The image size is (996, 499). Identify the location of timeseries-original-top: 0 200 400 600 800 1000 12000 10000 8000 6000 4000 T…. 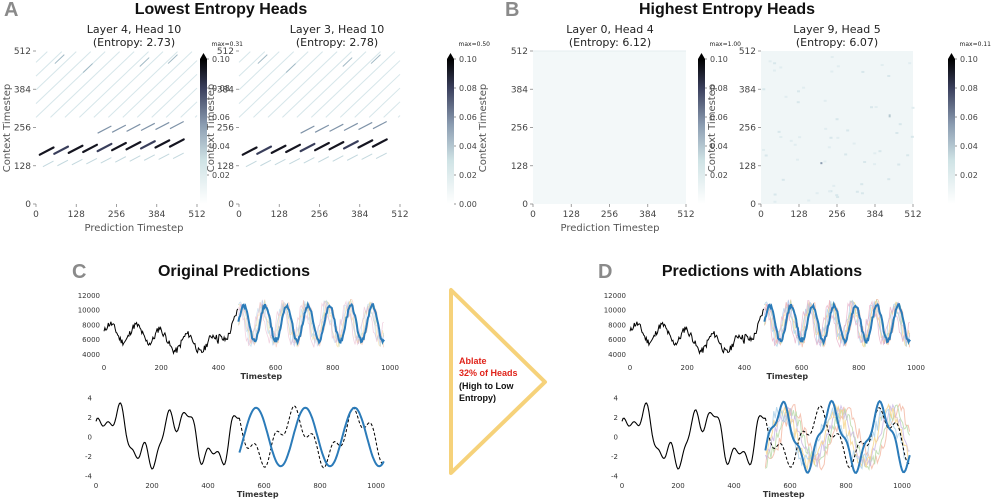
(238, 336).